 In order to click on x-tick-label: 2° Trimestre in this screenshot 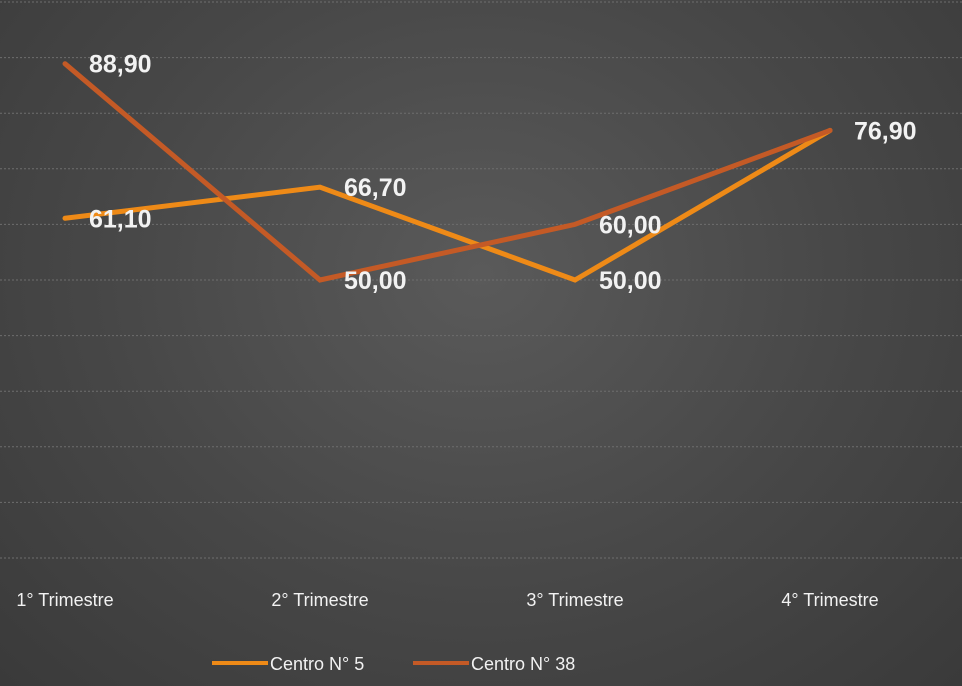, I will do `click(319, 600)`.